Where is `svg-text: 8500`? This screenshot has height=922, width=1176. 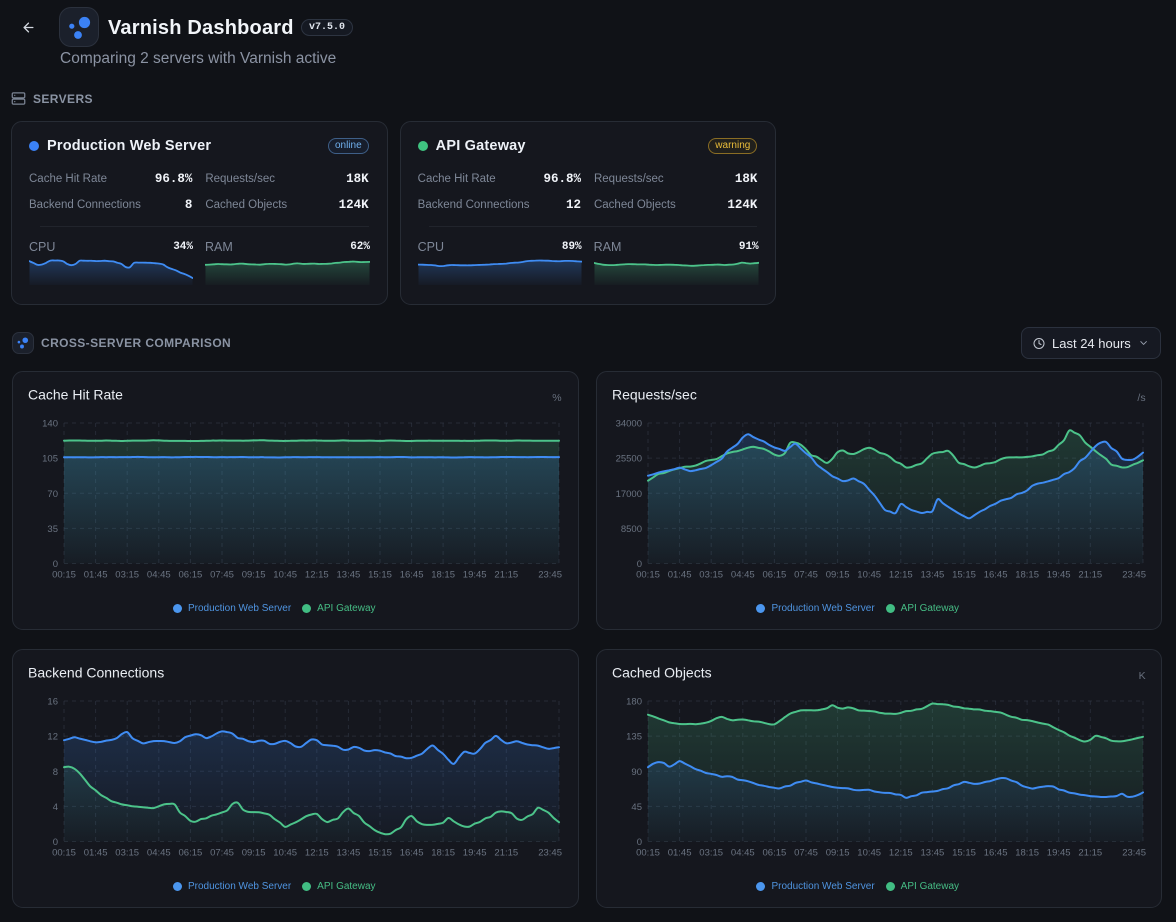 svg-text: 8500 is located at coordinates (630, 529).